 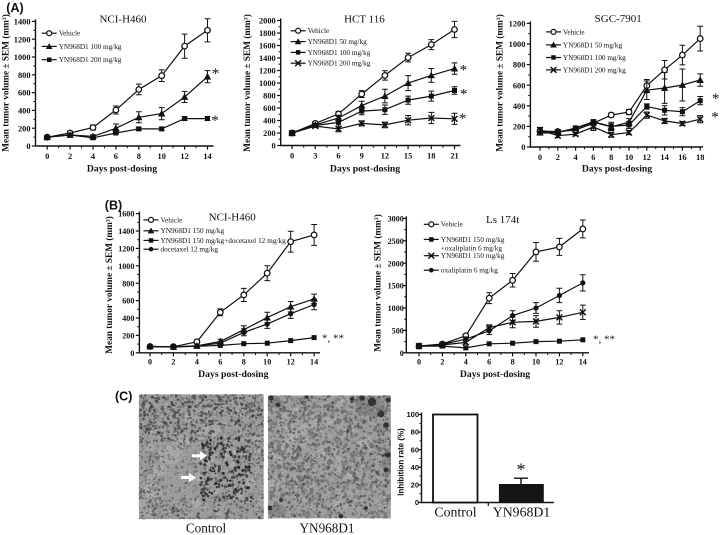 I want to click on svg-text: 2500, so click(x=396, y=241).